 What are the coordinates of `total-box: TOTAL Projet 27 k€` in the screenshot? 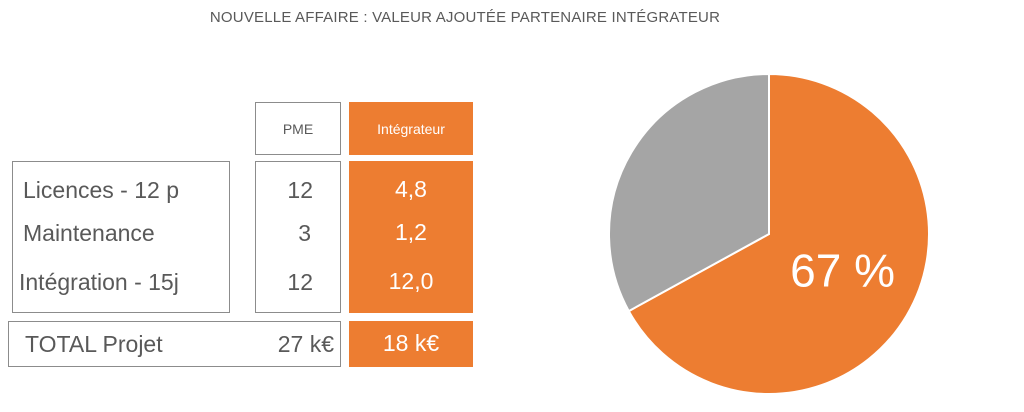 It's located at (174, 344).